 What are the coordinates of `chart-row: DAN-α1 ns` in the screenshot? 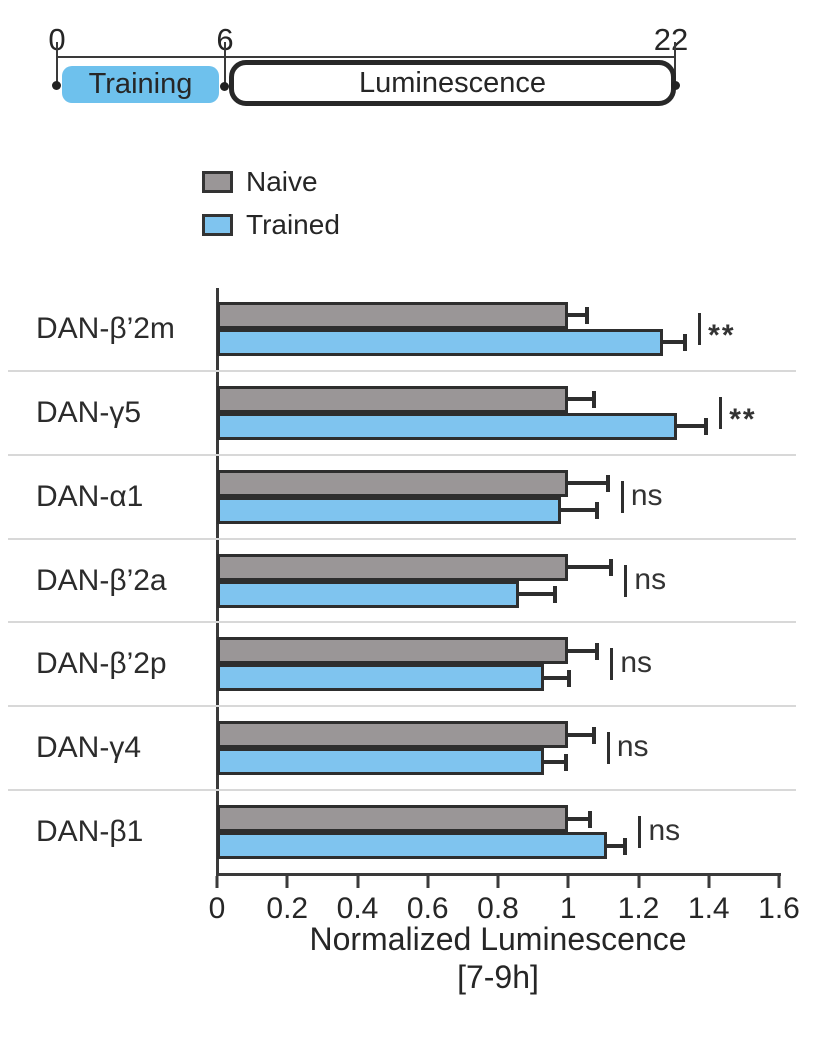 It's located at (402, 498).